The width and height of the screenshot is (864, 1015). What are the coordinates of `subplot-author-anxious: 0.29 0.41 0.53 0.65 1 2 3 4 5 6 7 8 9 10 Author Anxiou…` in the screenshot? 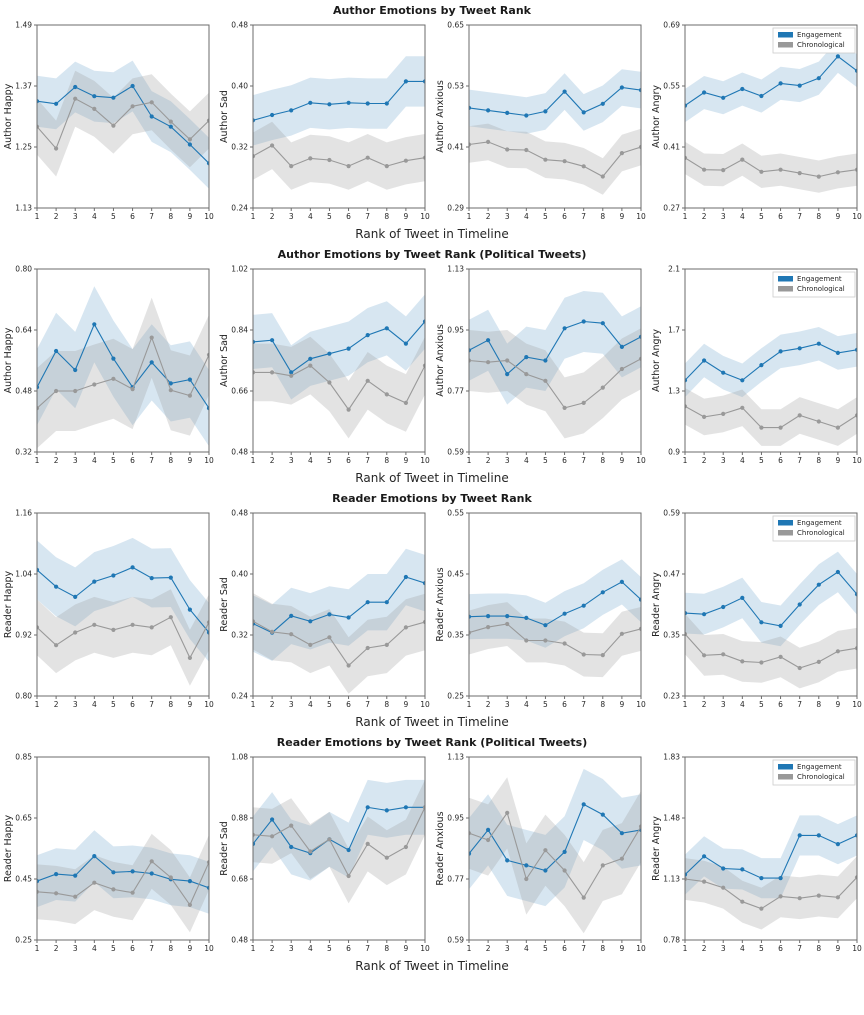 It's located at (540, 123).